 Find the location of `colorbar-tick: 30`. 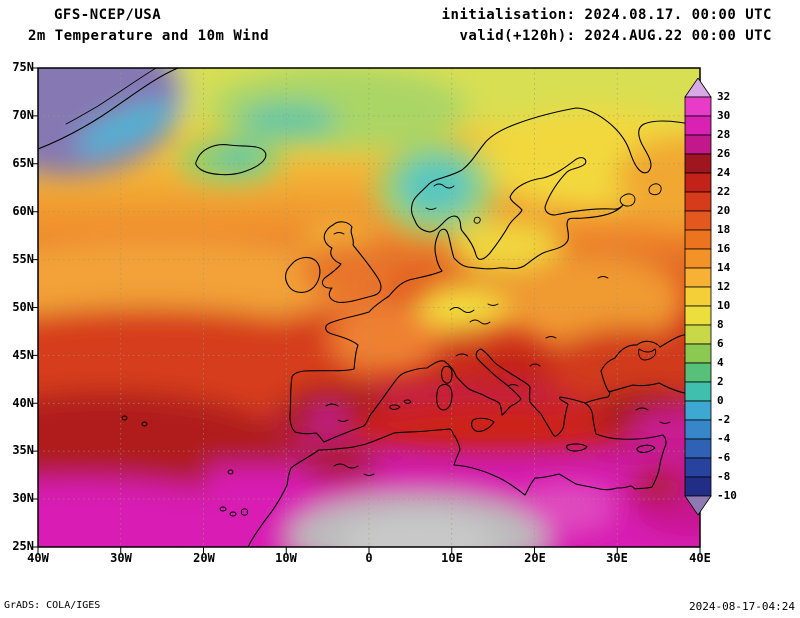

colorbar-tick: 30 is located at coordinates (724, 115).